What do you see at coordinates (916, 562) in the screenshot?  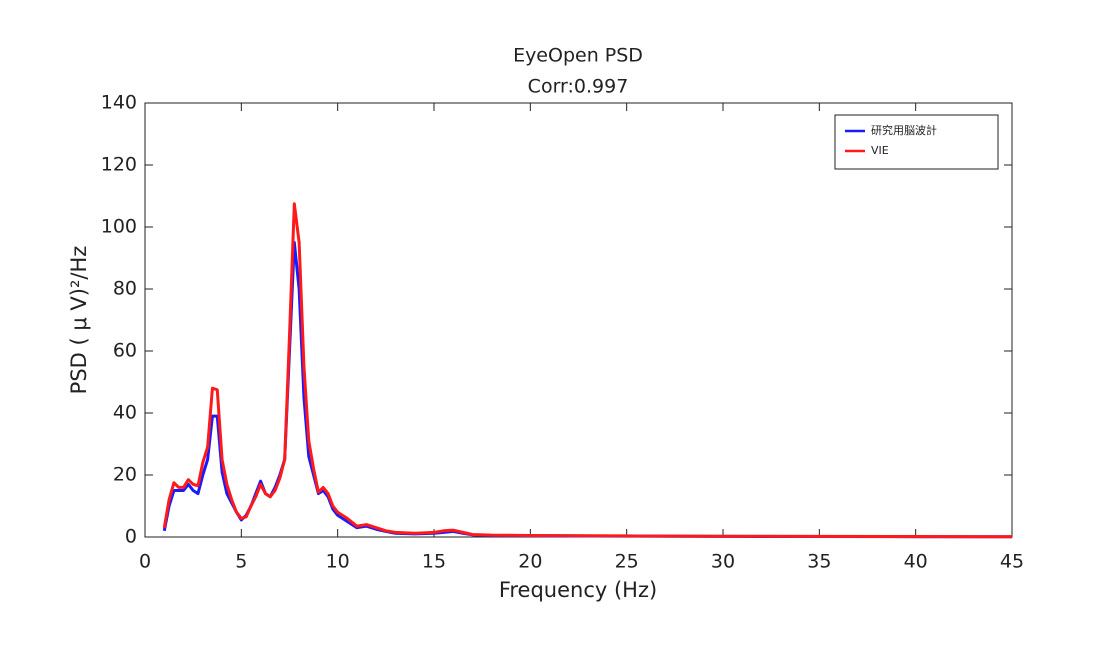 I see `x-tick-label: 40` at bounding box center [916, 562].